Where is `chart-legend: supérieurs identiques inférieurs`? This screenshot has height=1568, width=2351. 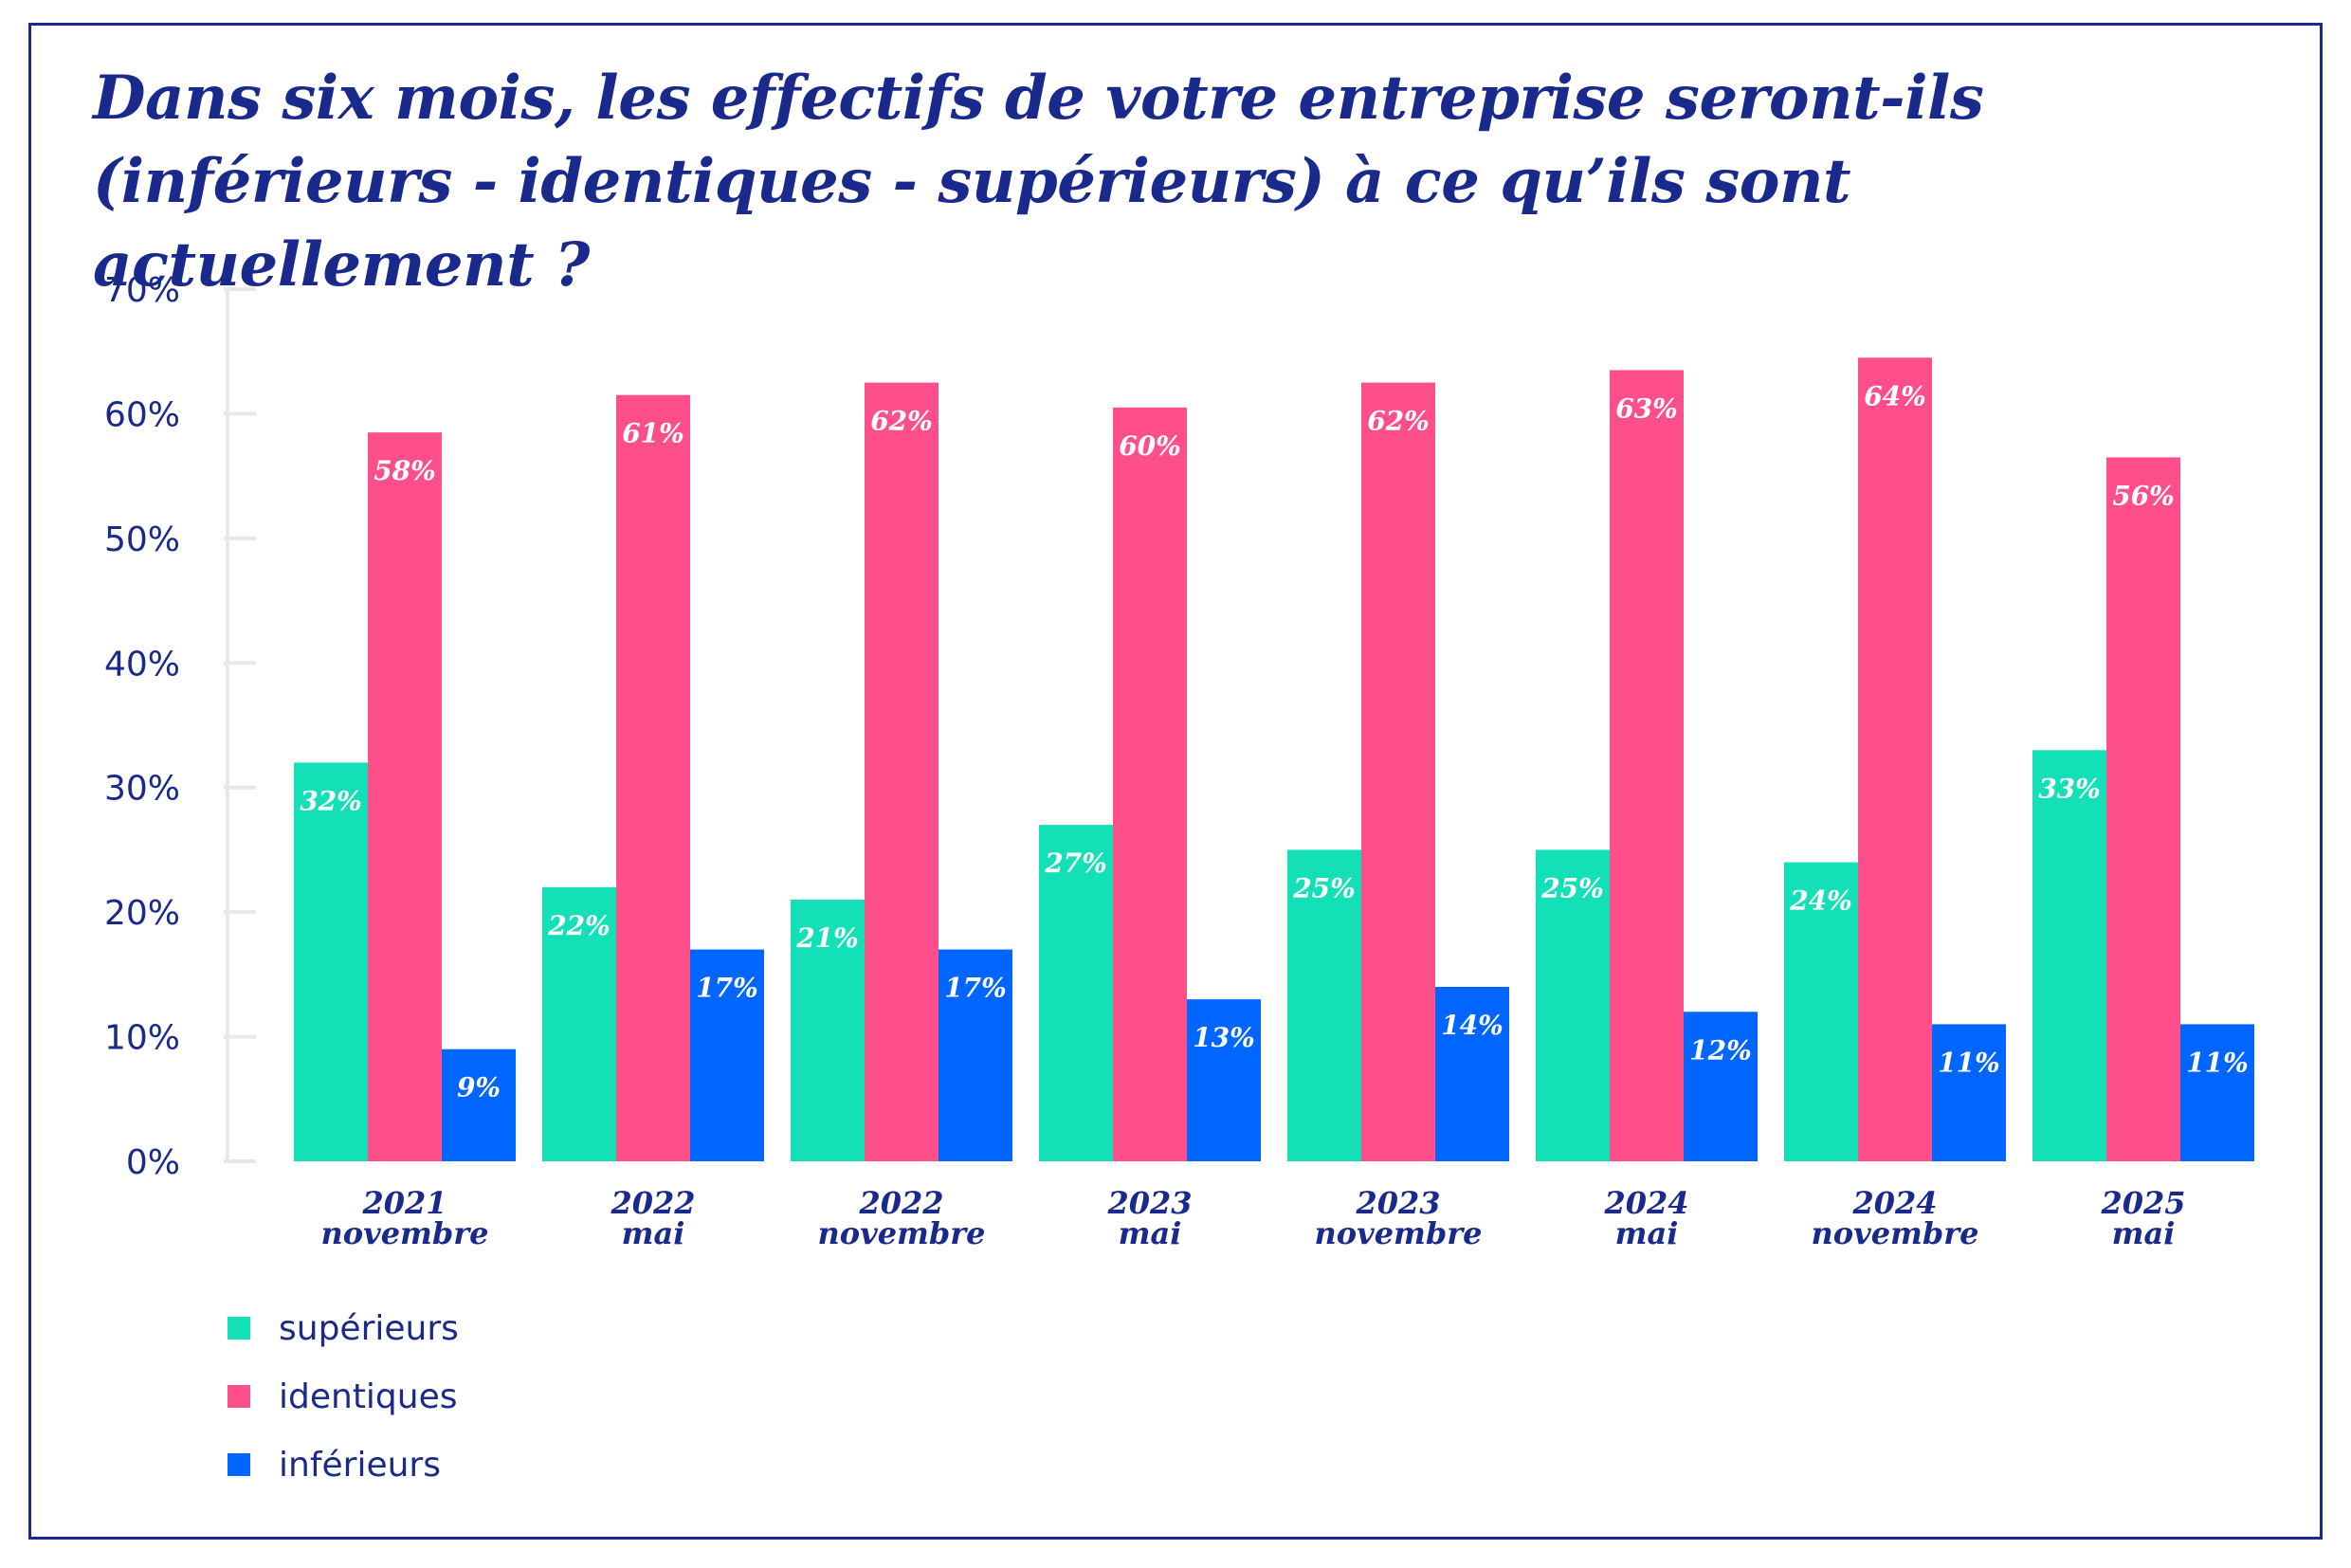 chart-legend: supérieurs identiques inférieurs is located at coordinates (344, 1412).